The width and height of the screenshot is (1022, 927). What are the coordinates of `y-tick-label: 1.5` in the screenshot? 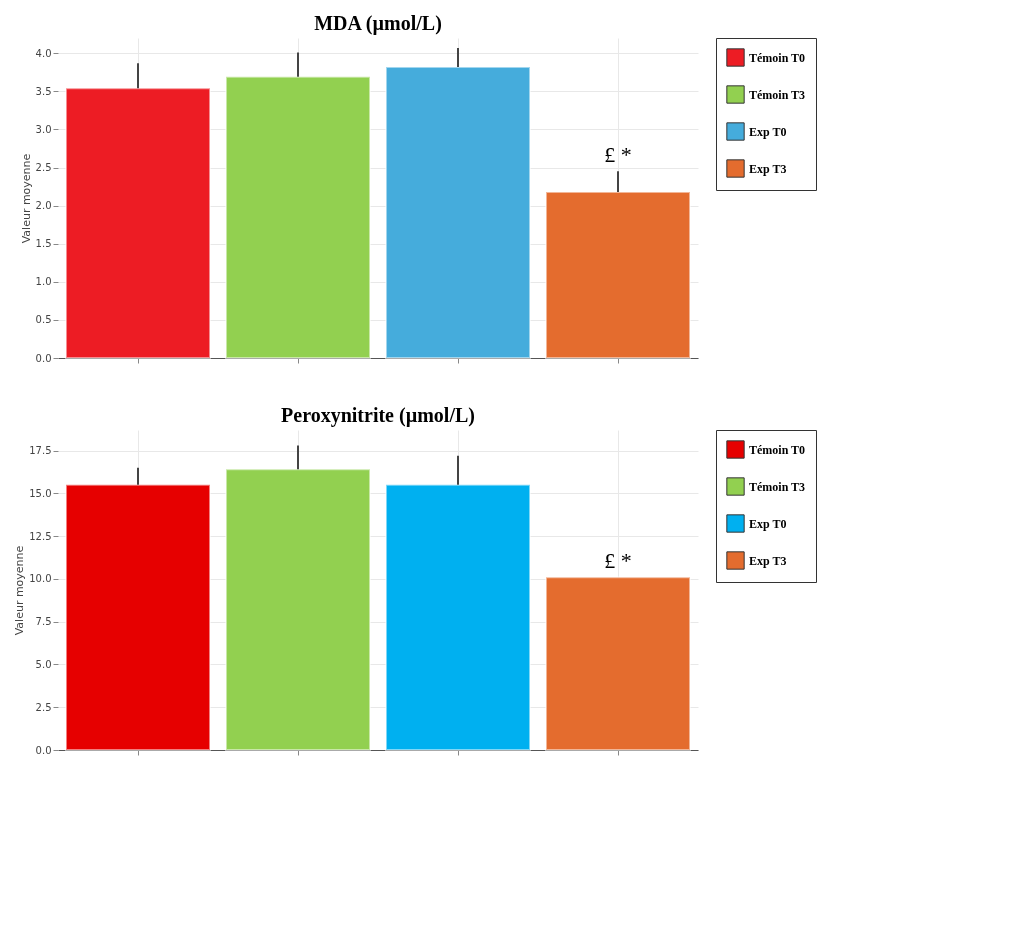 It's located at (43, 244).